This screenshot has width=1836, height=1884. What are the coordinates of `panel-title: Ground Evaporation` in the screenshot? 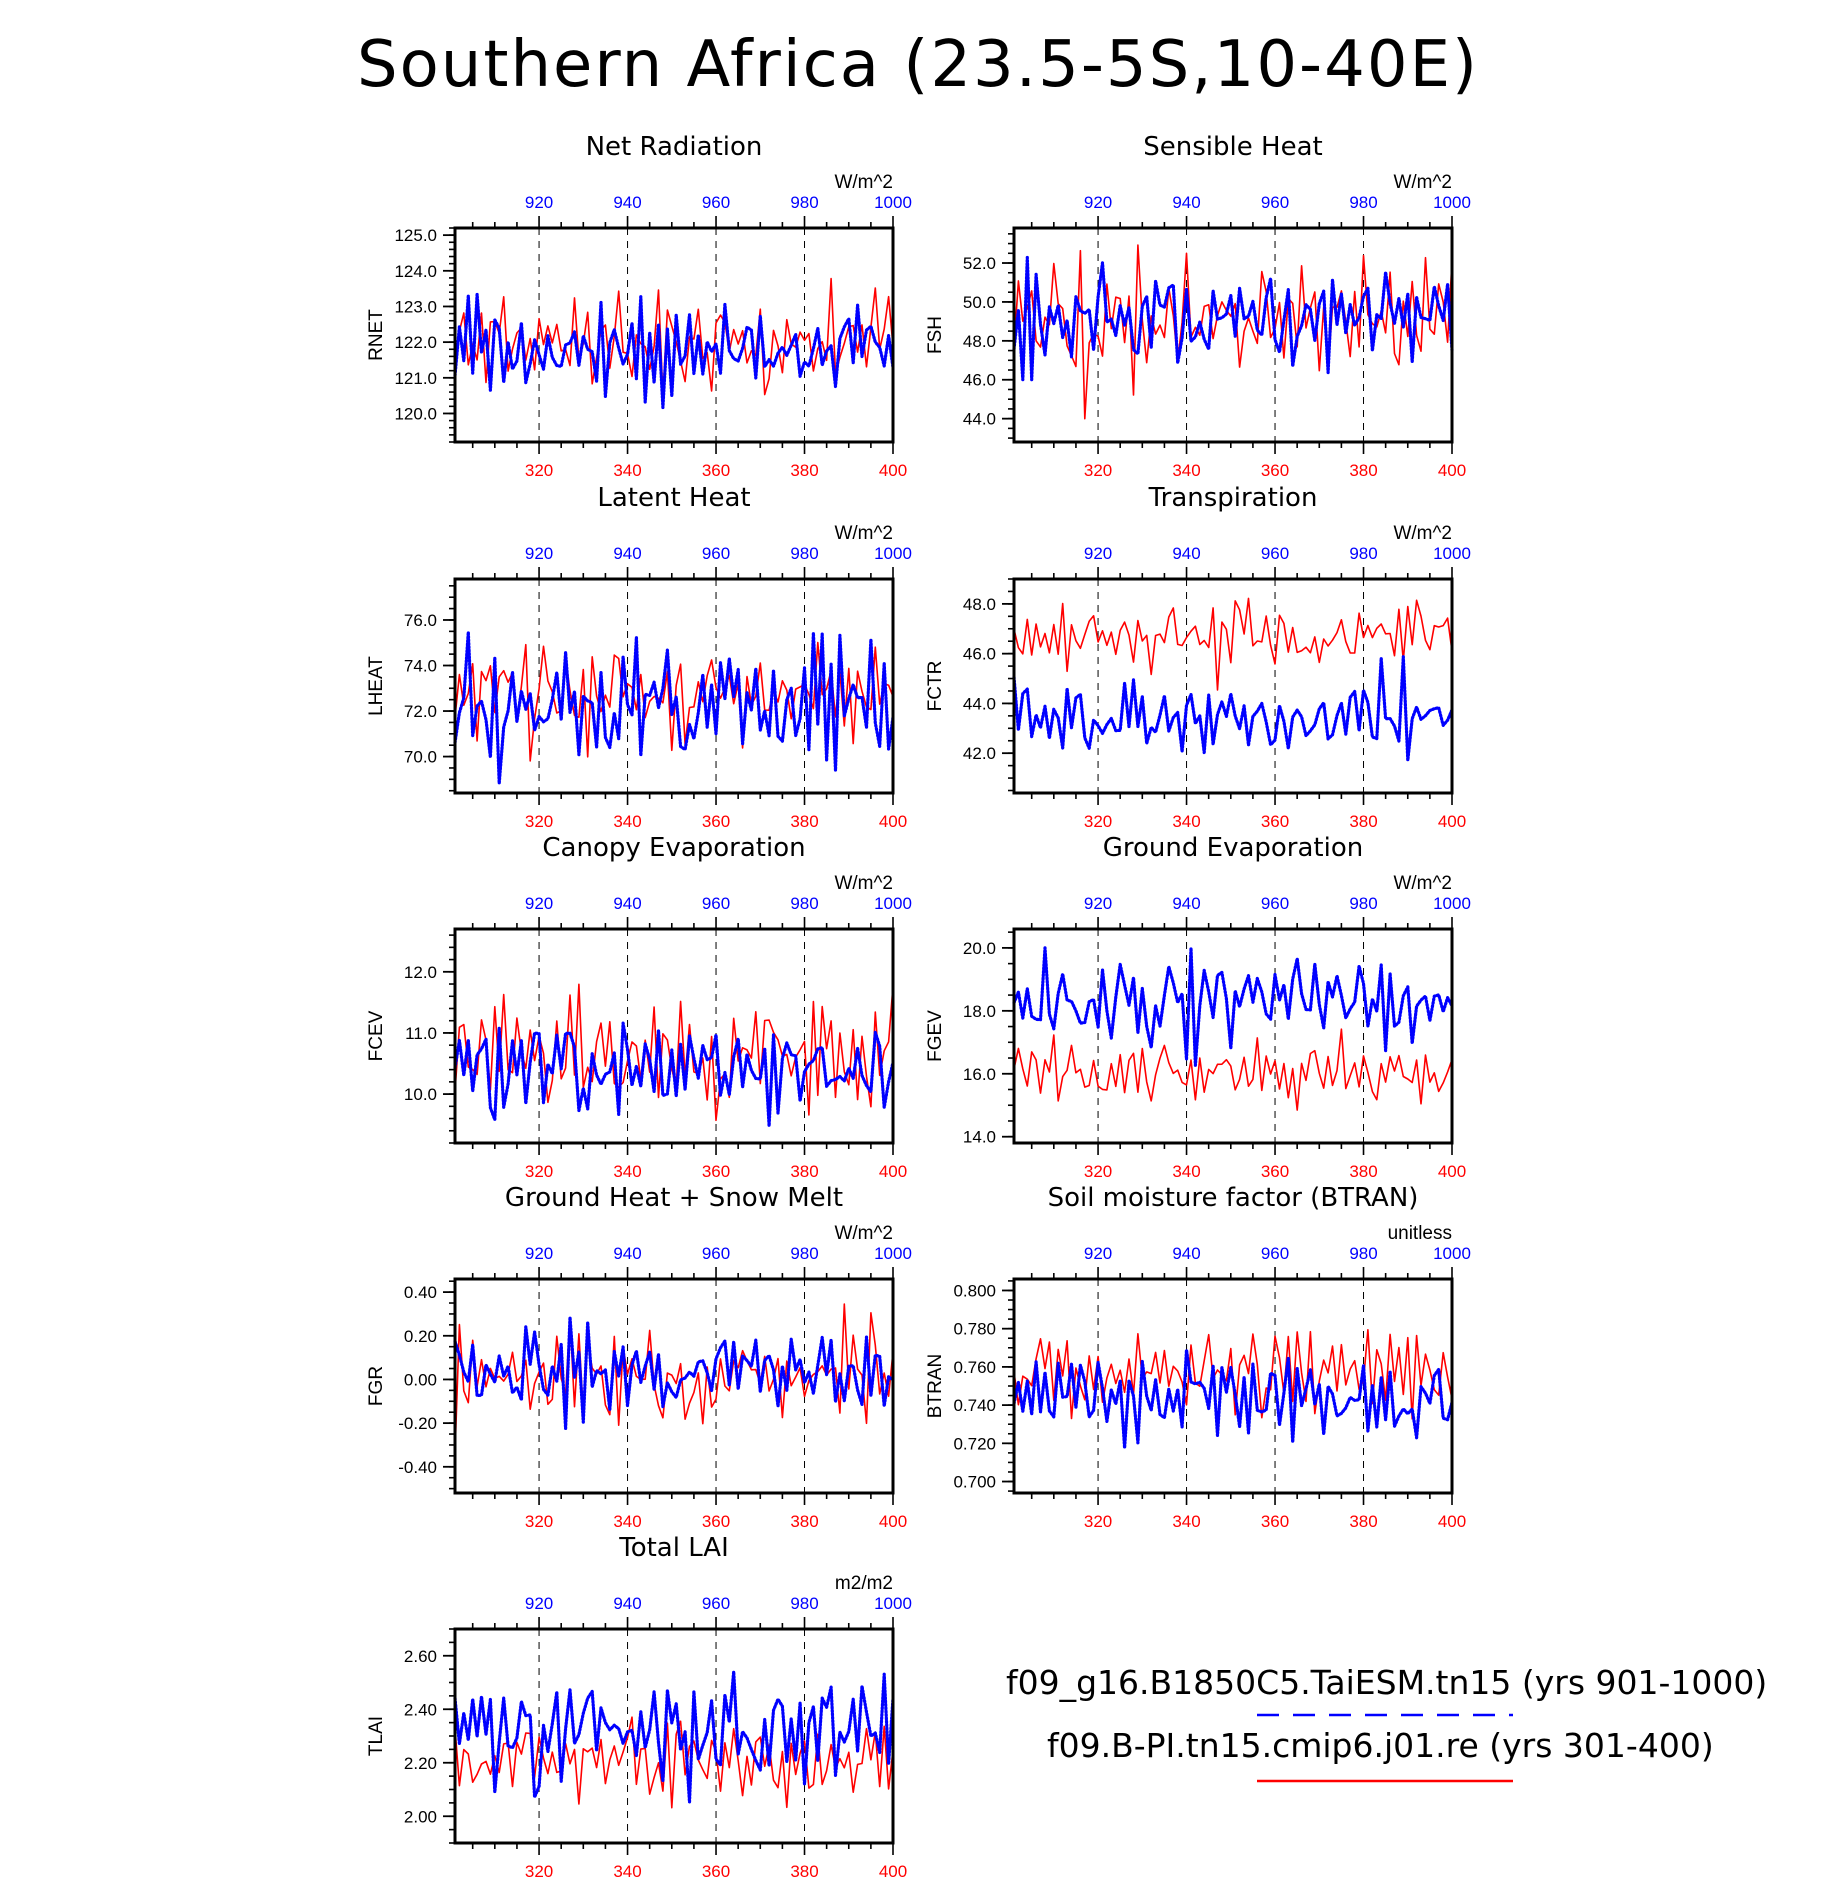 It's located at (1233, 848).